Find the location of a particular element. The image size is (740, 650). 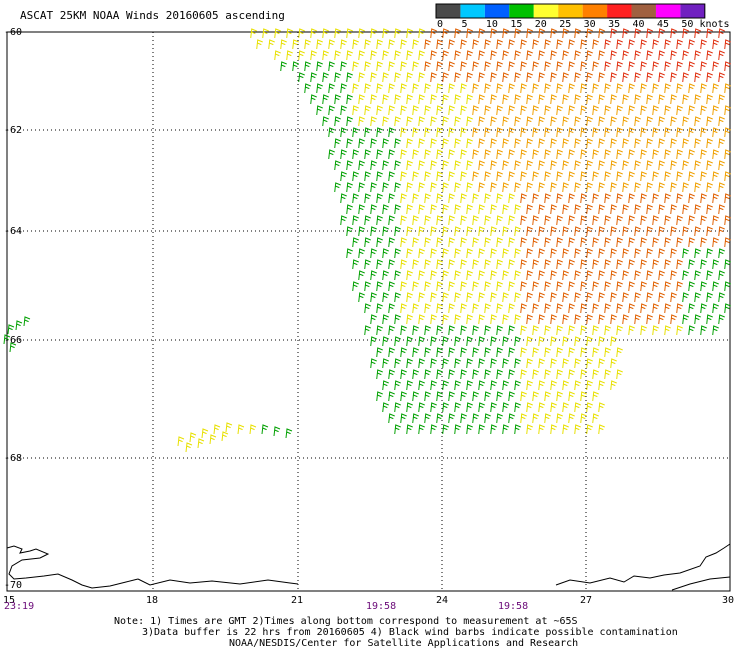

scale-label: 35 is located at coordinates (614, 24).